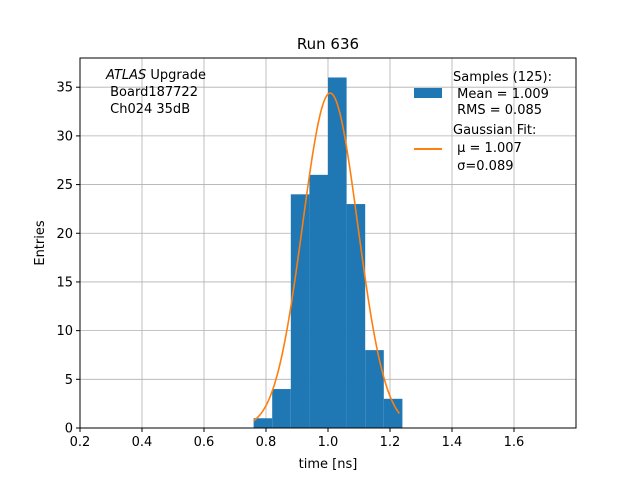  Describe the element at coordinates (428, 93) in the screenshot. I see `legend-samples-swatch` at that location.